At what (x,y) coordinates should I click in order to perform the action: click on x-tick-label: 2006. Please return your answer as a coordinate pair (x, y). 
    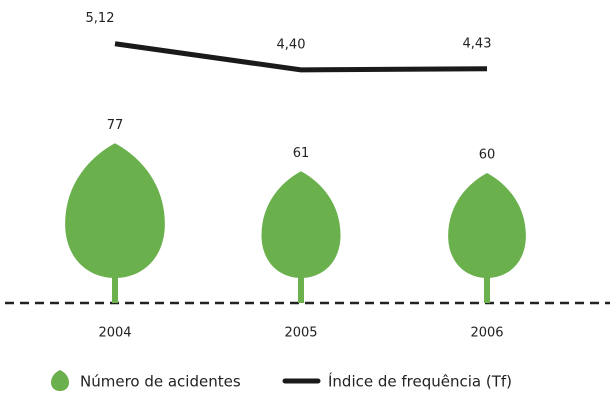
    Looking at the image, I should click on (486, 333).